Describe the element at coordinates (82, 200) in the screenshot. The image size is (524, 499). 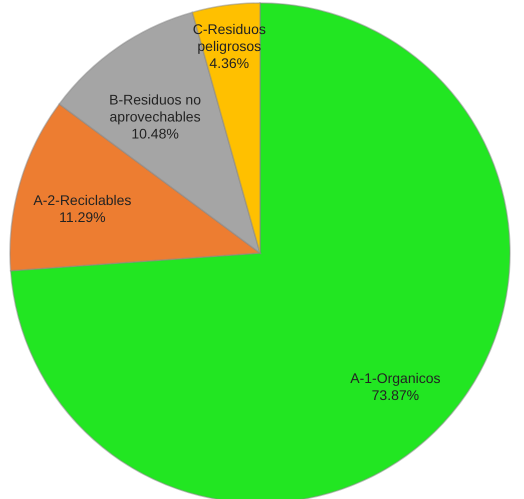
I see `slice-label: A-2-Reciclables` at that location.